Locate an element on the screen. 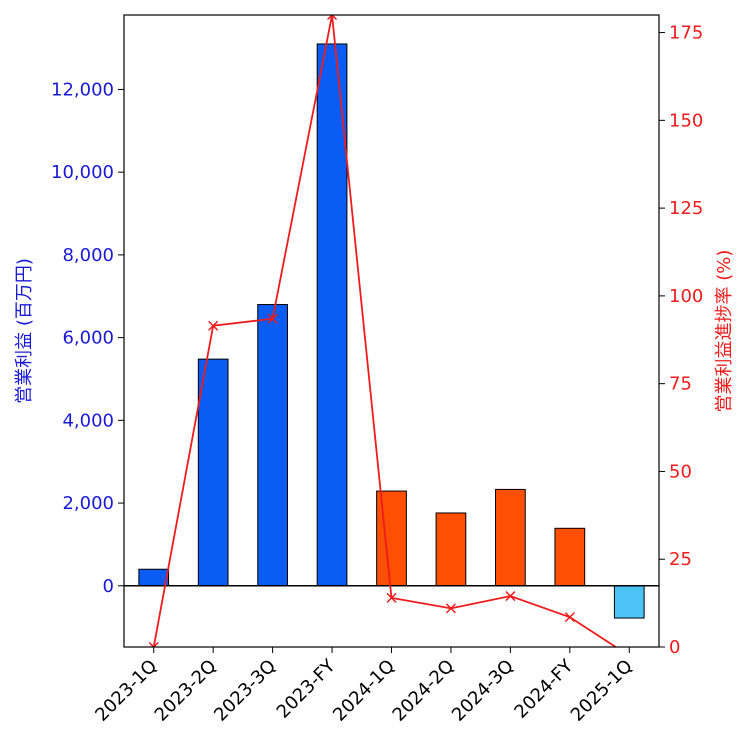 The width and height of the screenshot is (750, 754). left-tick-label: 2,000 is located at coordinates (88, 503).